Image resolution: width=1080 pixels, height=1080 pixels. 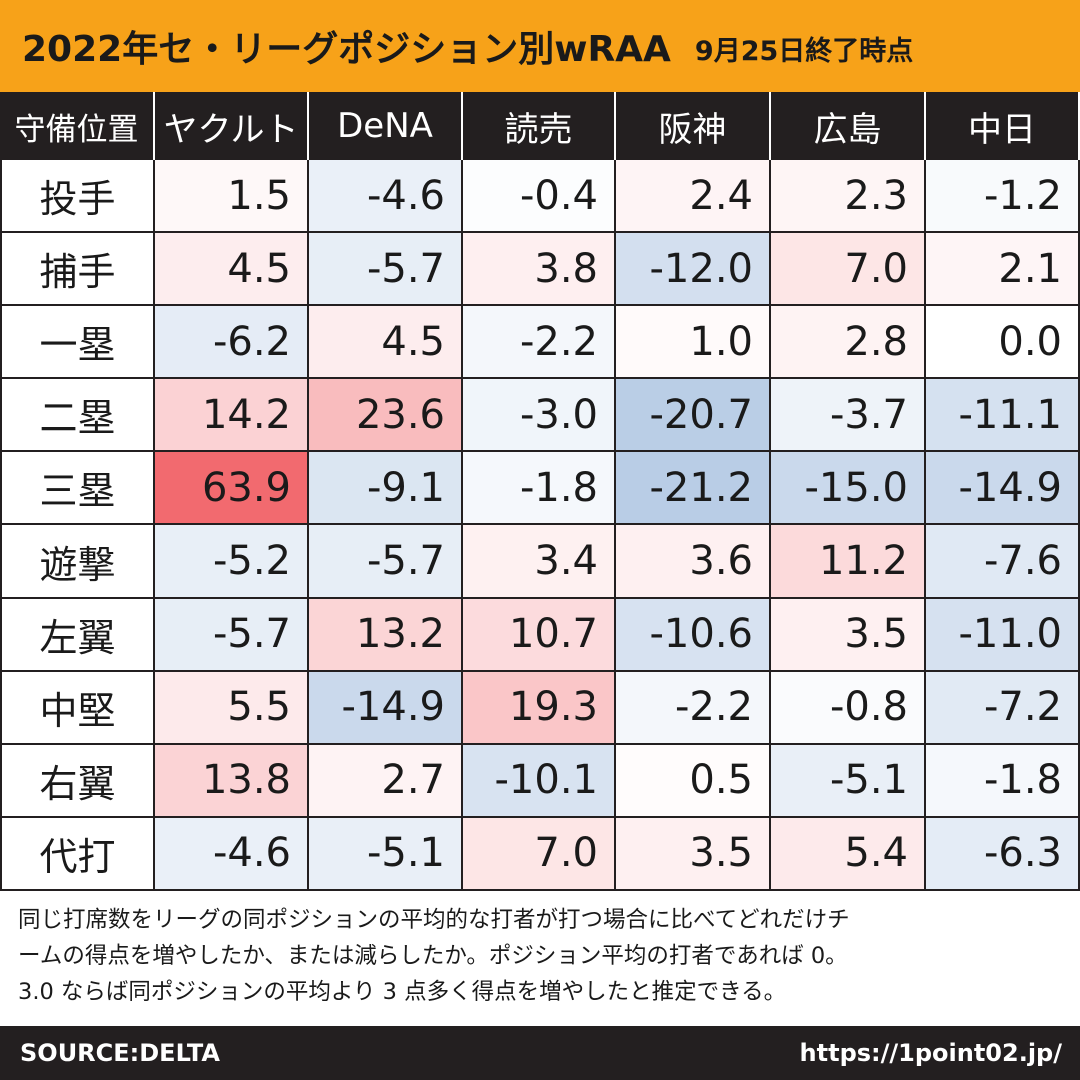 I want to click on value-cell: -10.6, so click(x=693, y=635).